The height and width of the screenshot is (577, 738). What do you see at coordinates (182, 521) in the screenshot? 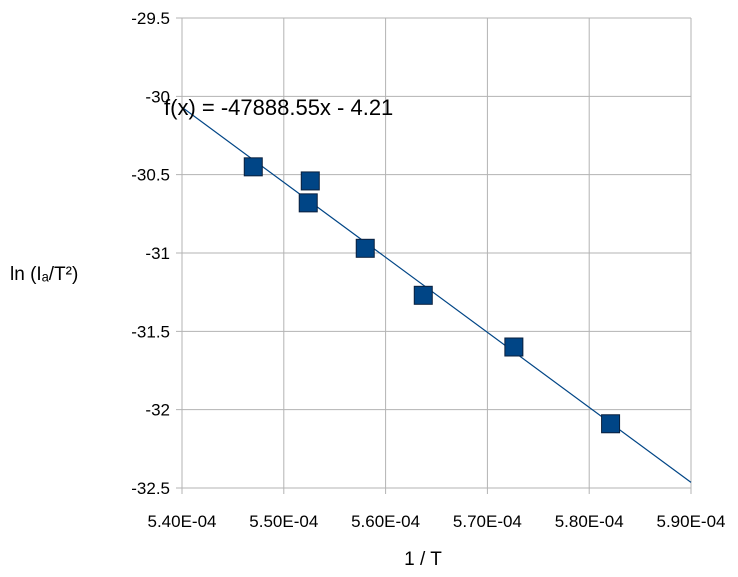
I see `x-tick-label: 5.40E-04` at bounding box center [182, 521].